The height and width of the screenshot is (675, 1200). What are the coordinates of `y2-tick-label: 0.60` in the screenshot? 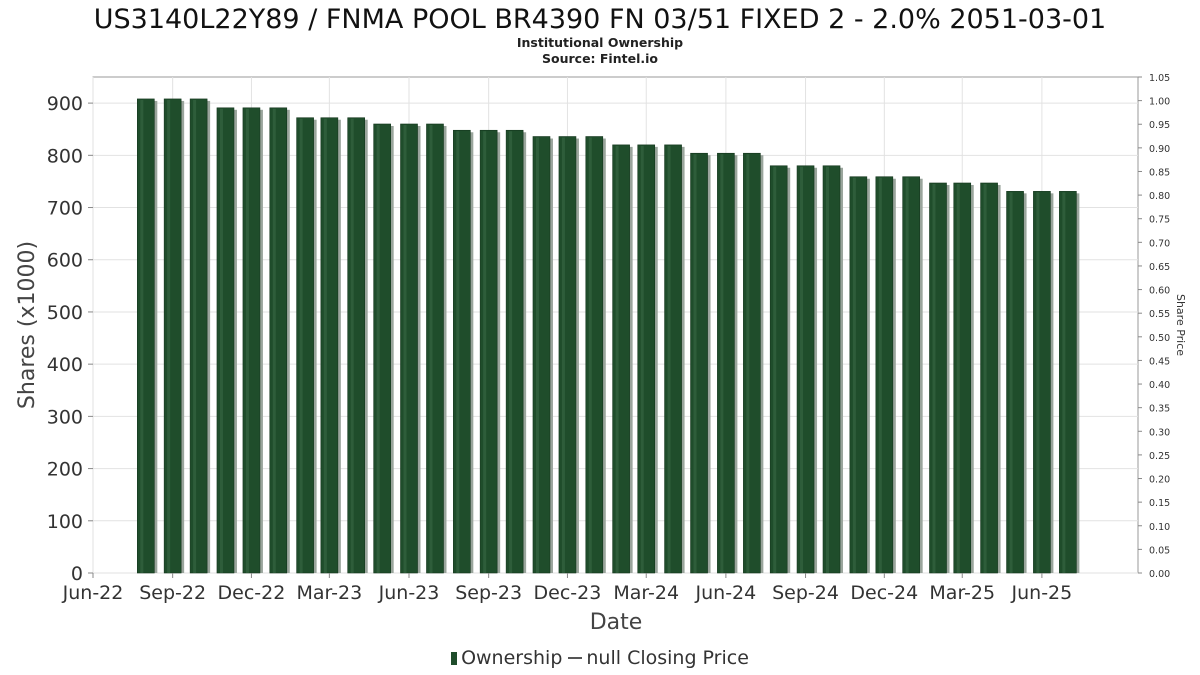 It's located at (1159, 291).